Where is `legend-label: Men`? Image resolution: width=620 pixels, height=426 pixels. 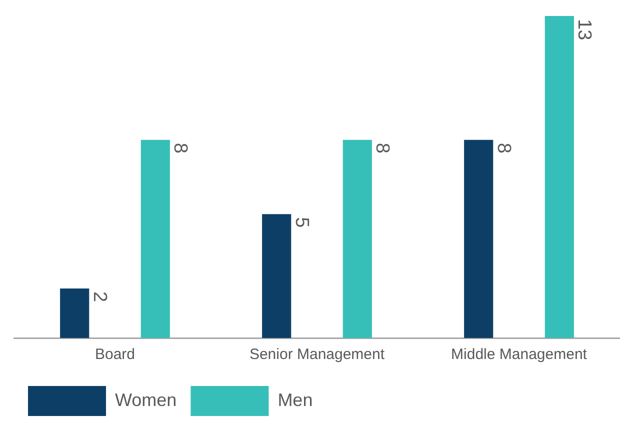
legend-label: Men is located at coordinates (295, 400).